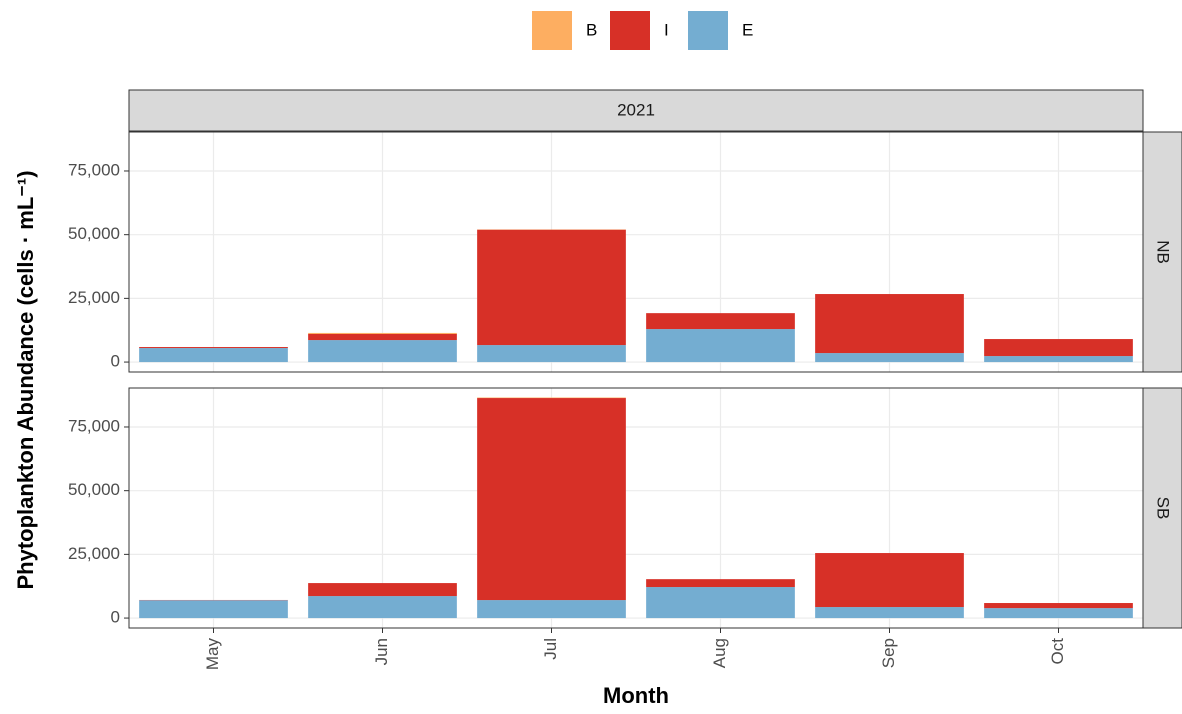 The height and width of the screenshot is (714, 1182). Describe the element at coordinates (1163, 252) in the screenshot. I see `strip-label: NB` at that location.